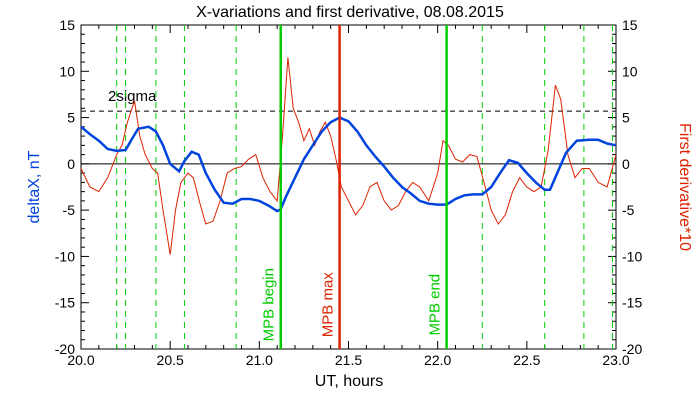 The image size is (700, 400). I want to click on y-tick-label-right: -20, so click(632, 349).